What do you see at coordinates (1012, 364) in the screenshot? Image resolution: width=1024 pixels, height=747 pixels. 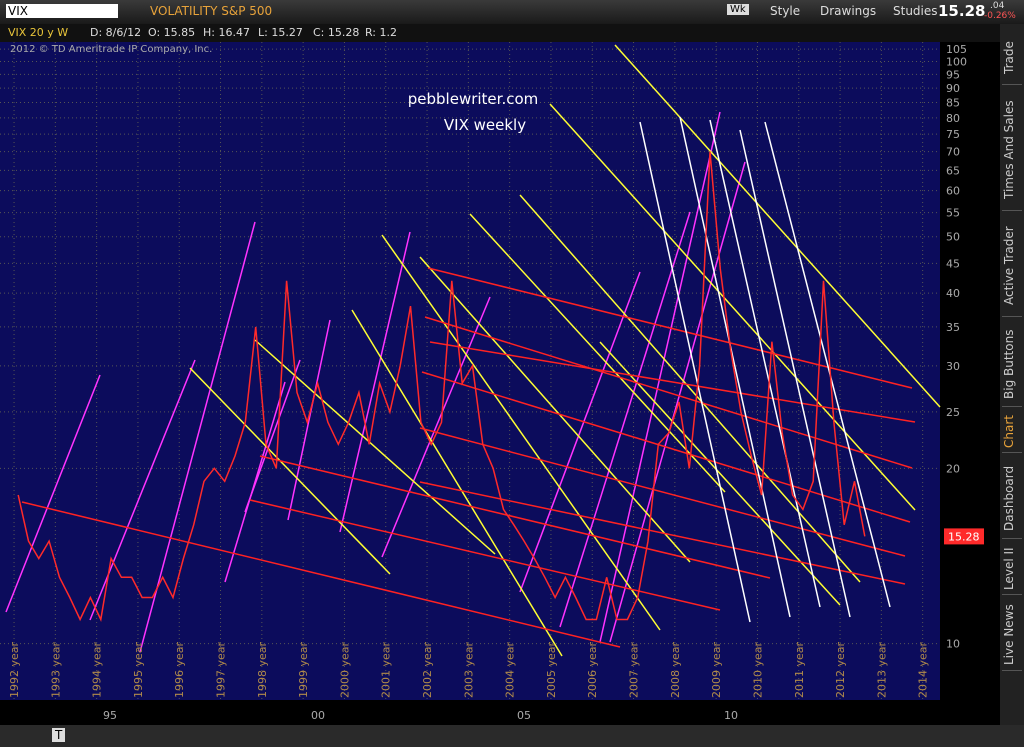 I see `tab: Big Buttons` at bounding box center [1012, 364].